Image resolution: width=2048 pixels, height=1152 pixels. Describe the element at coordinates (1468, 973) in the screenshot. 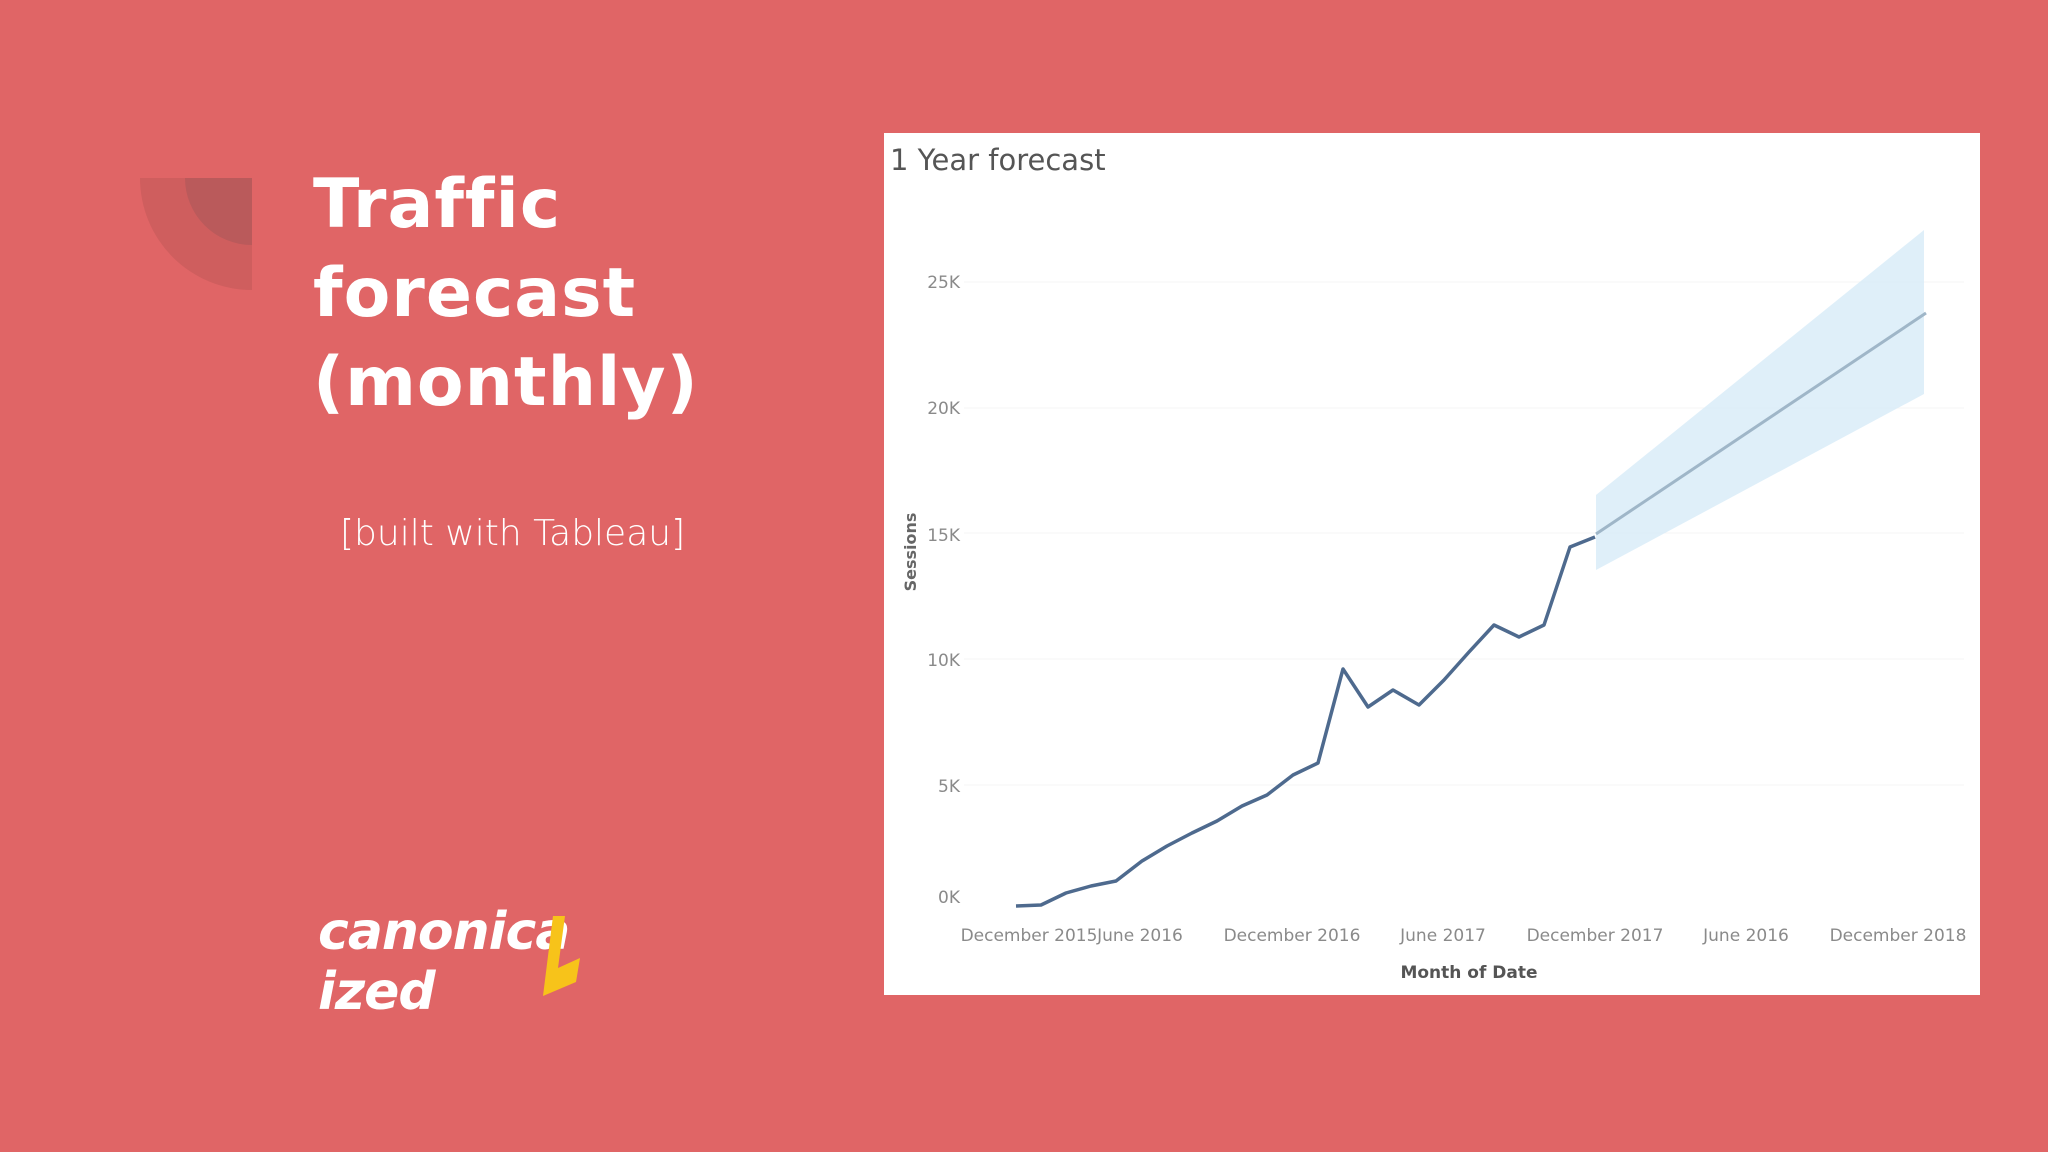

I see `x-axis-label: Month of Date` at that location.